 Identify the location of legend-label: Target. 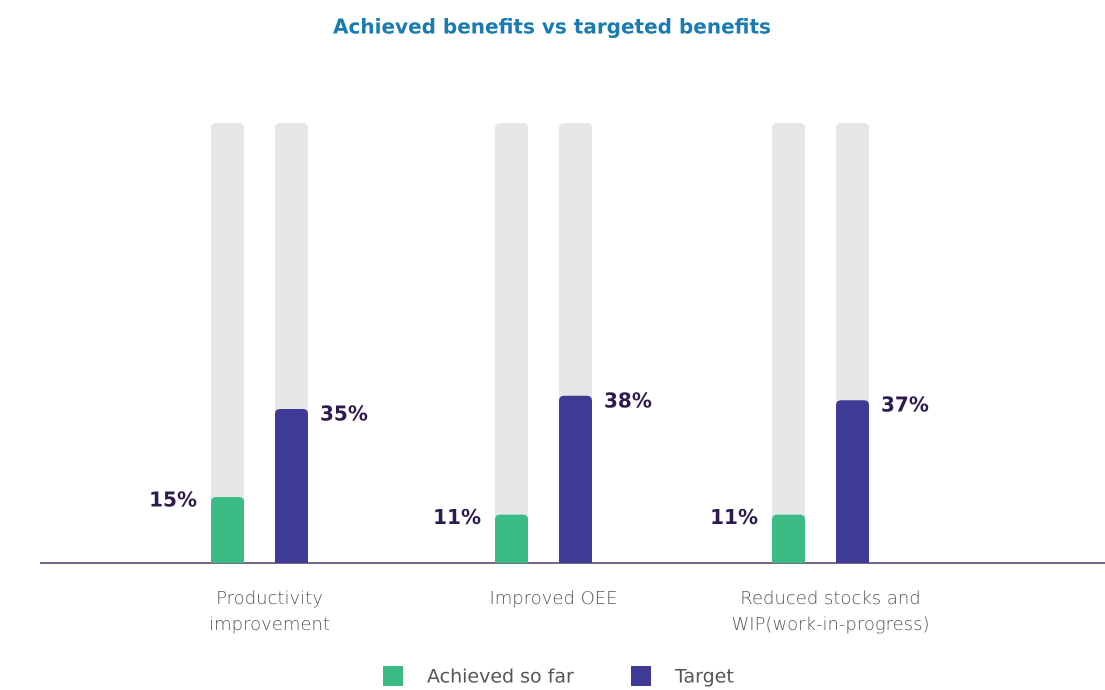
(704, 677).